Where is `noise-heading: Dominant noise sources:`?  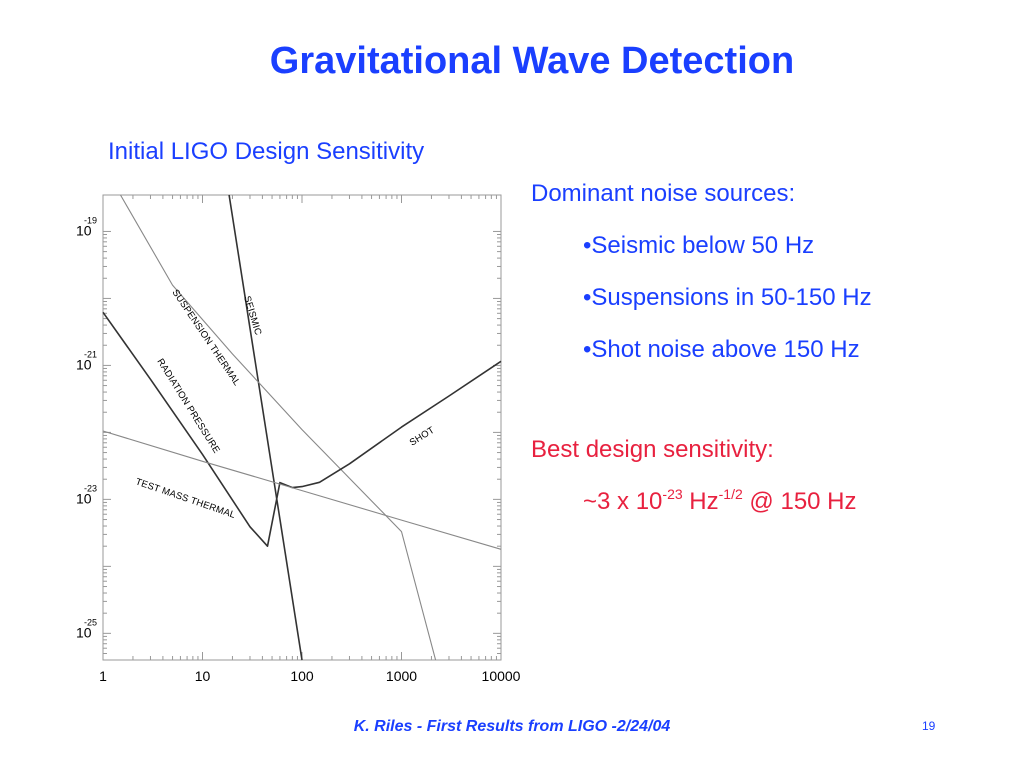 noise-heading: Dominant noise sources: is located at coordinates (663, 193).